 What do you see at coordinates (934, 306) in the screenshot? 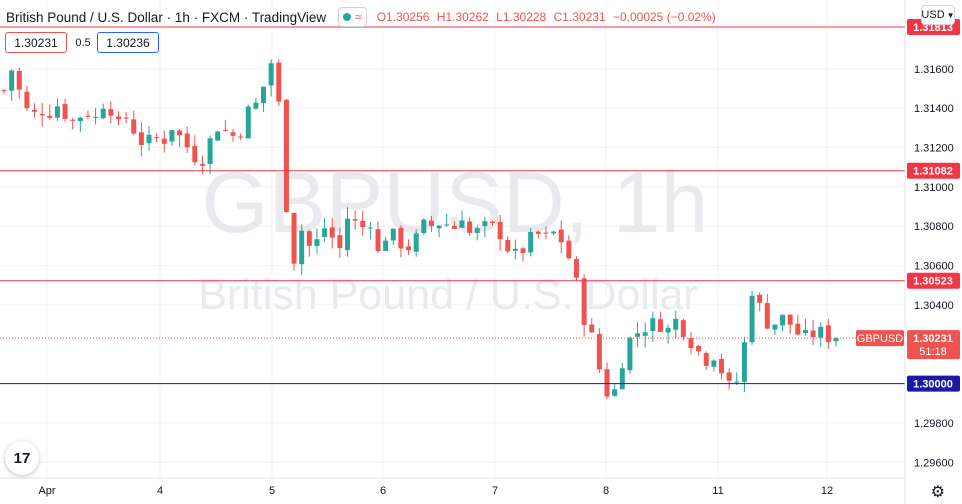
I see `y-tick-label-6: 1.30400` at bounding box center [934, 306].